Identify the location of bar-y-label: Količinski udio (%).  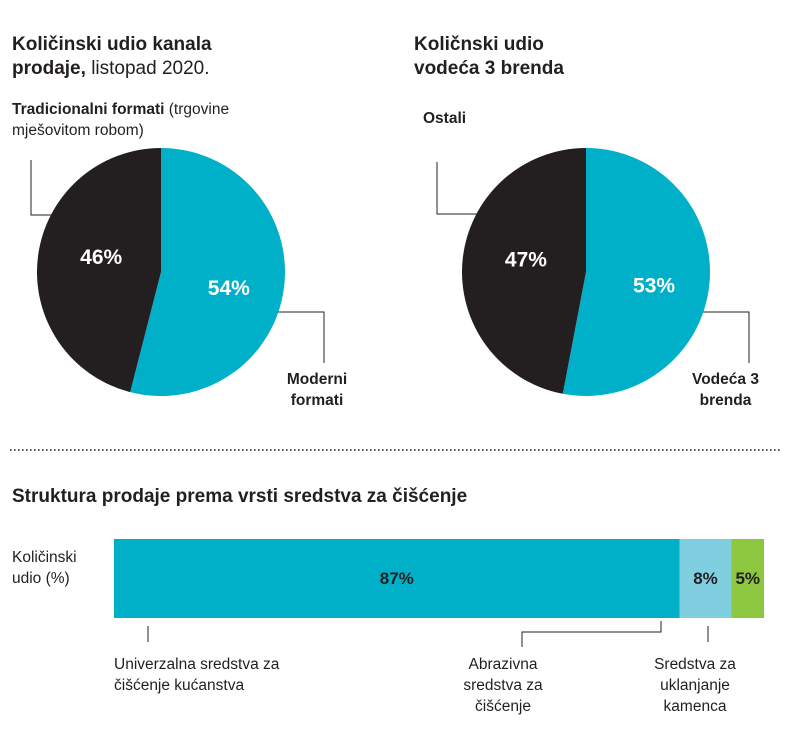
(44, 568).